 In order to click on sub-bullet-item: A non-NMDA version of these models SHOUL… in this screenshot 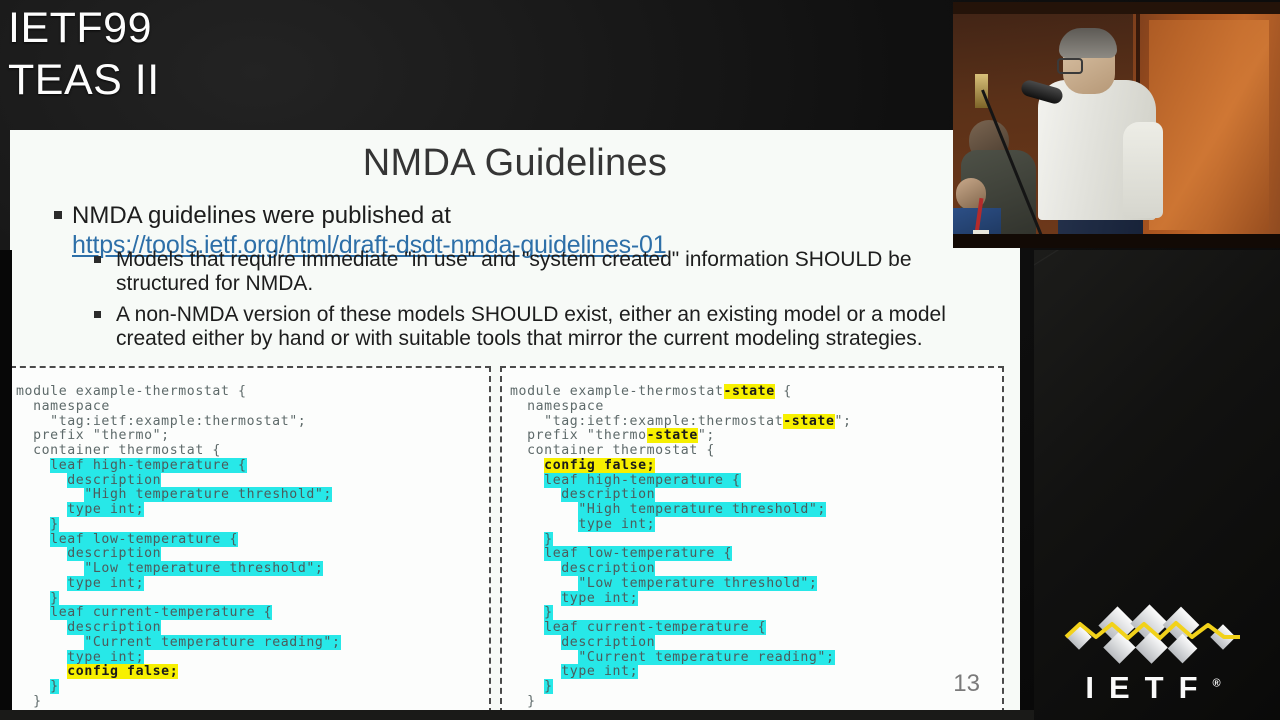, I will do `click(544, 327)`.